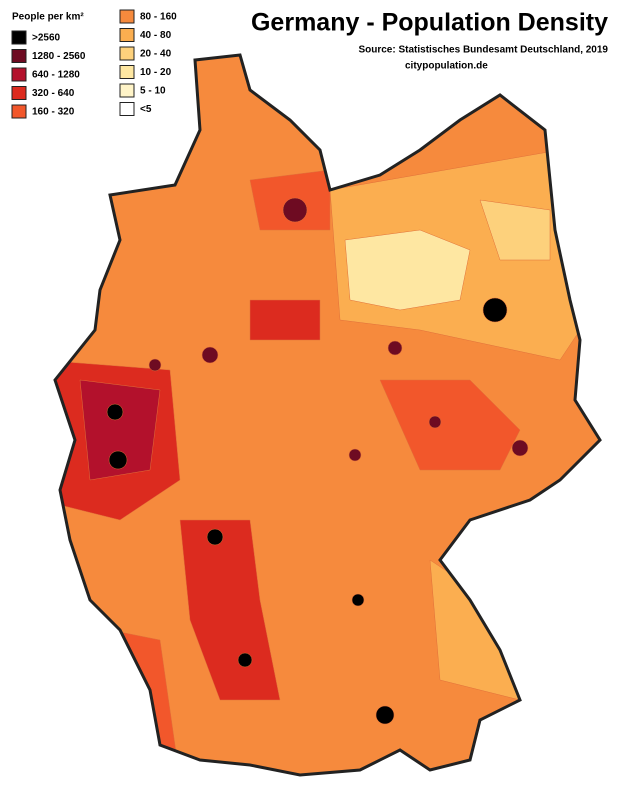 The width and height of the screenshot is (622, 800). I want to click on legend-label: 5 - 10, so click(153, 91).